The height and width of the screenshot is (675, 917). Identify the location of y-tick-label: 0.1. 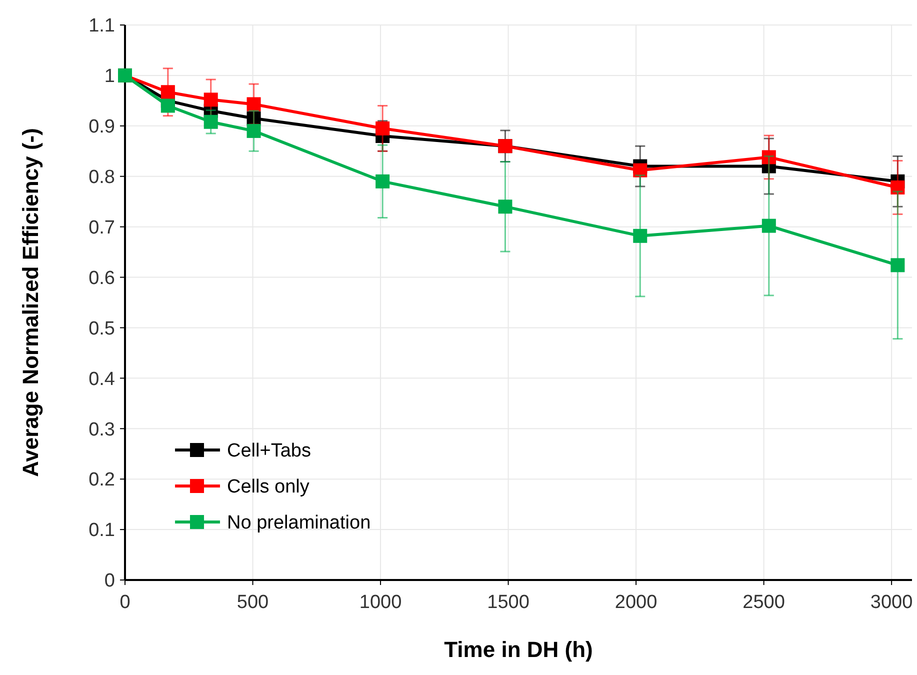
(101, 531).